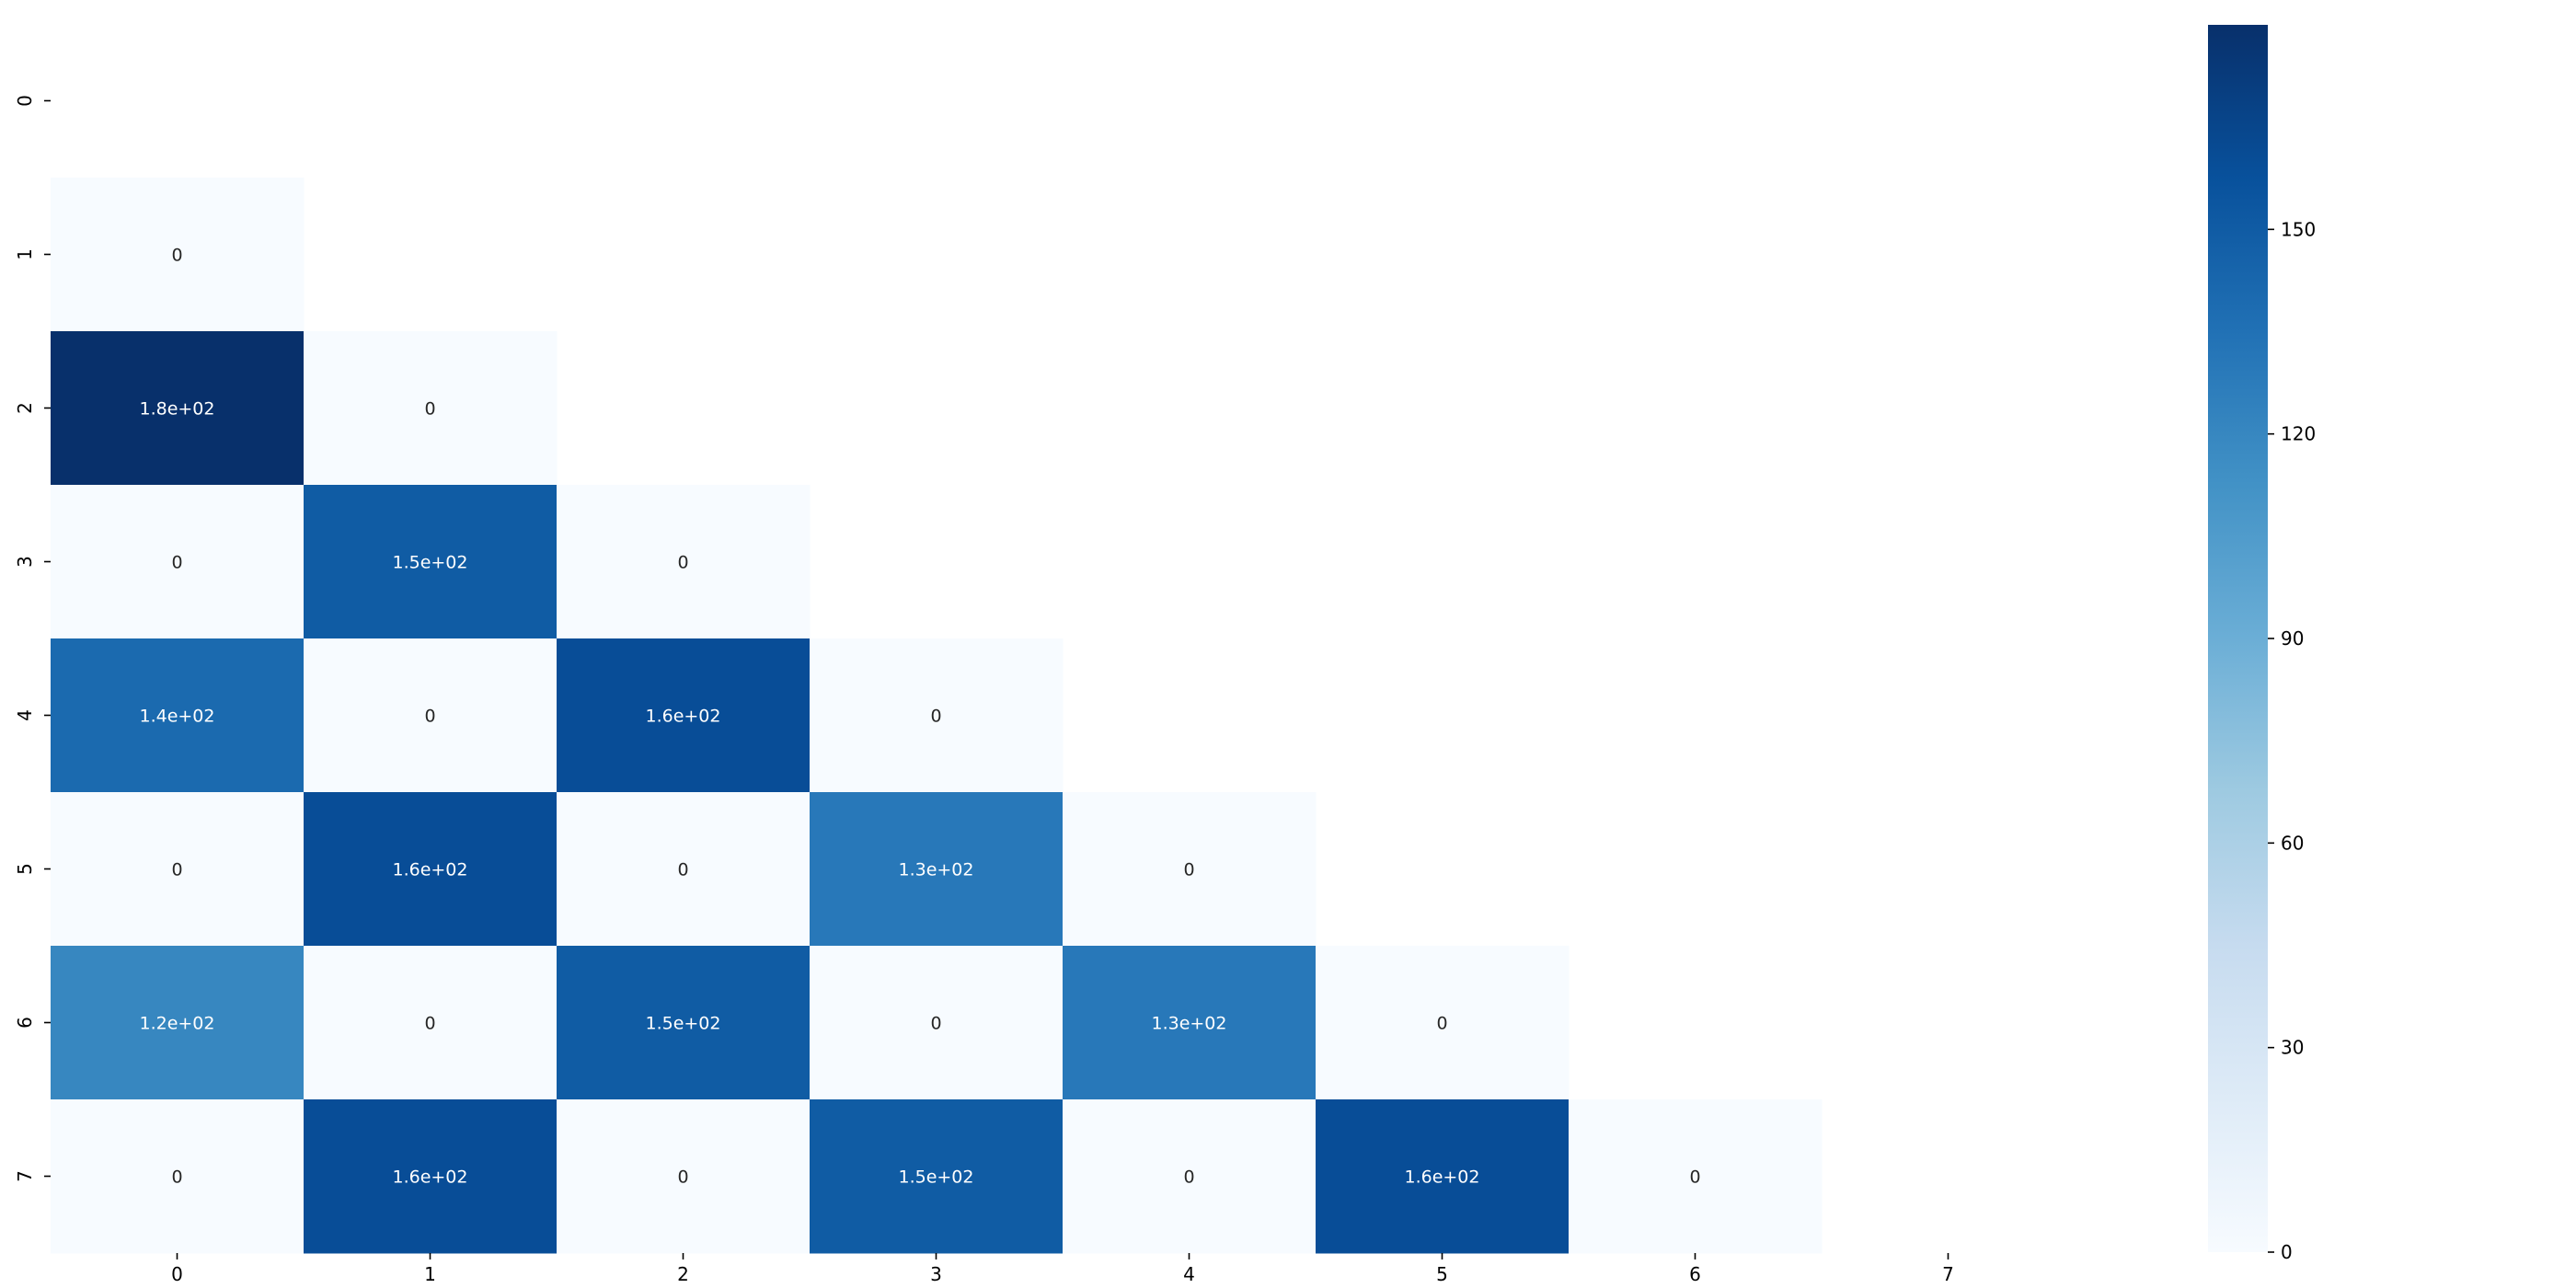  Describe the element at coordinates (1442, 1274) in the screenshot. I see `x-tick-label: 5` at that location.